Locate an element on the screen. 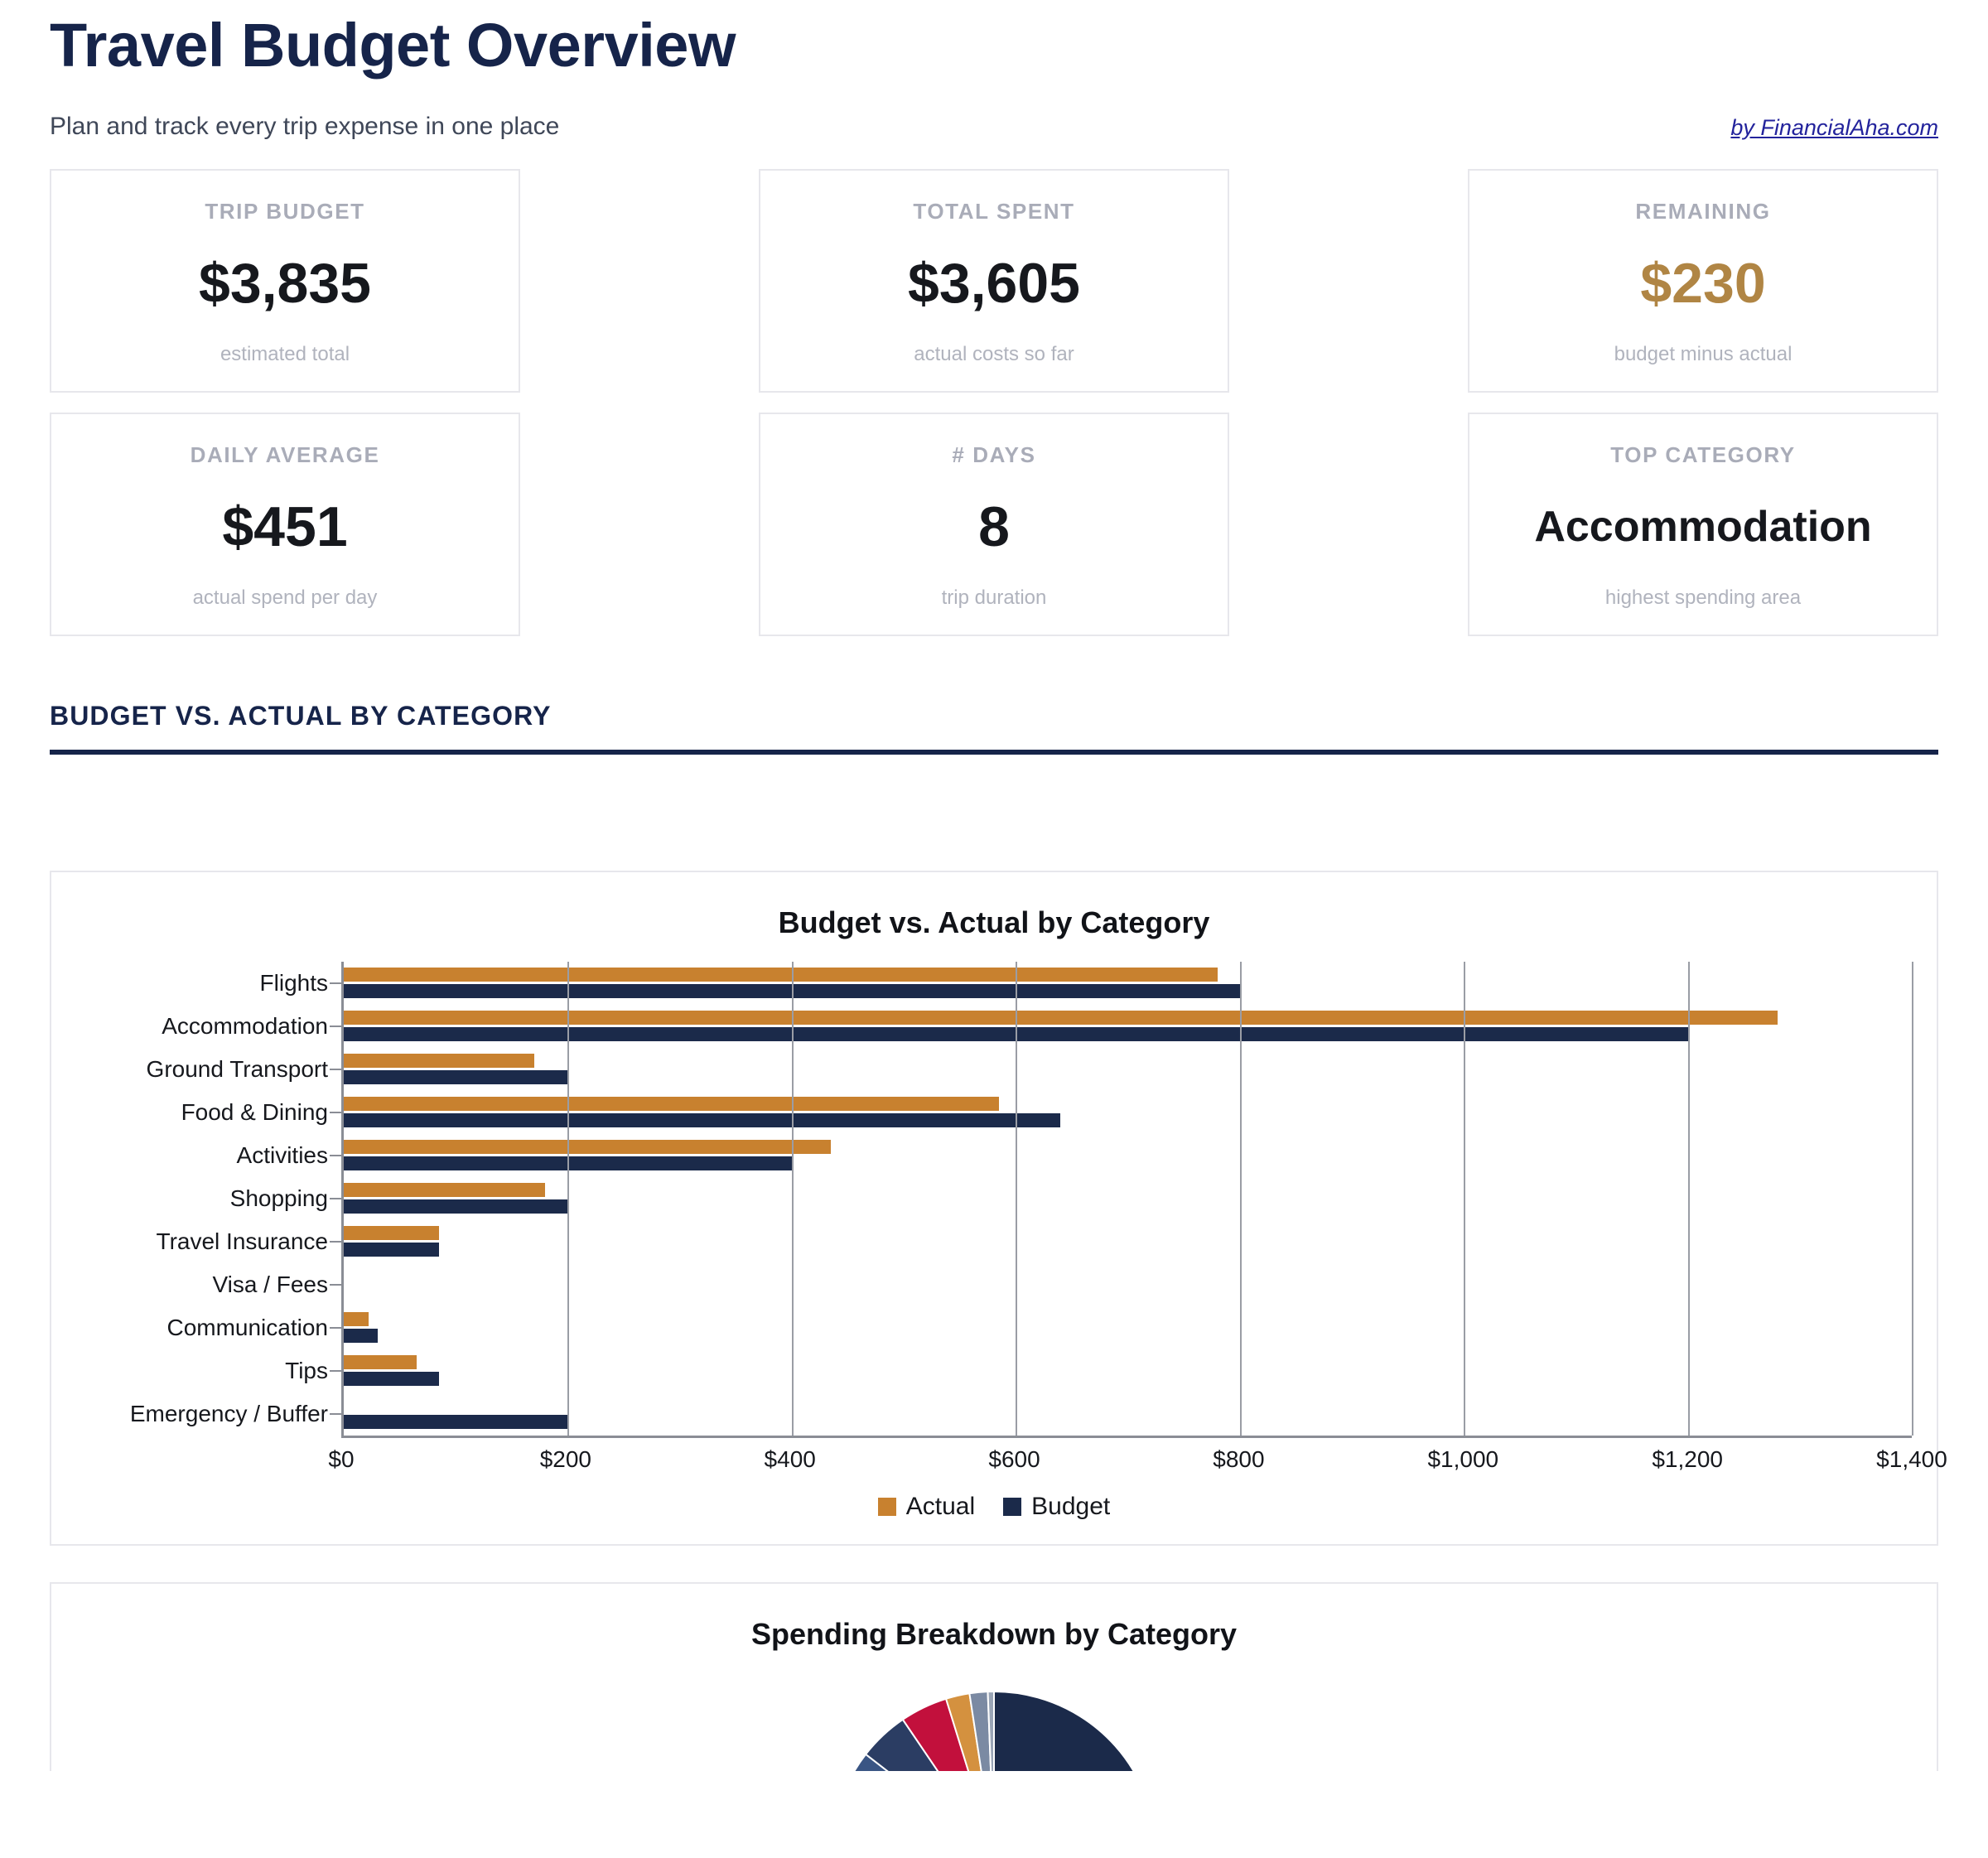 This screenshot has width=1988, height=1858. bar-chart-category-label: Accommodation is located at coordinates (245, 1025).